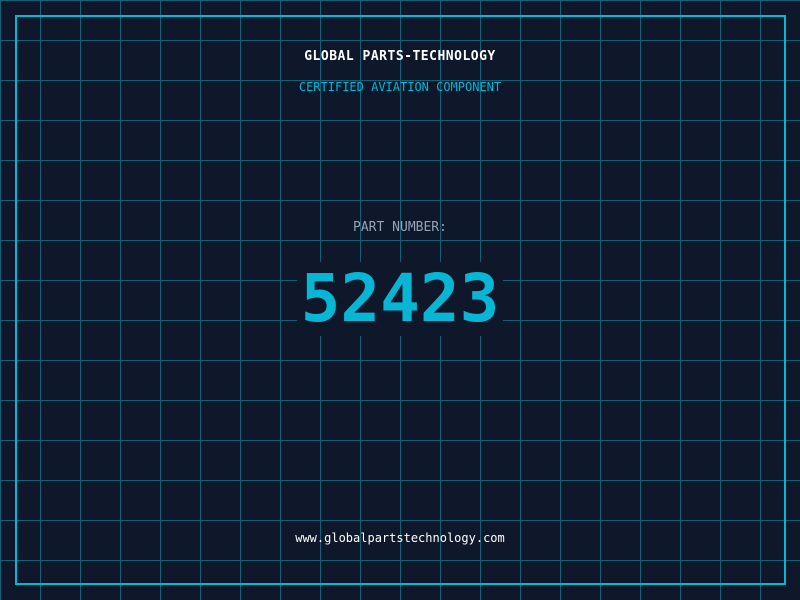 The height and width of the screenshot is (600, 800). What do you see at coordinates (400, 56) in the screenshot?
I see `company-title: GLOBAL PARTS-TECHNOLOGY` at bounding box center [400, 56].